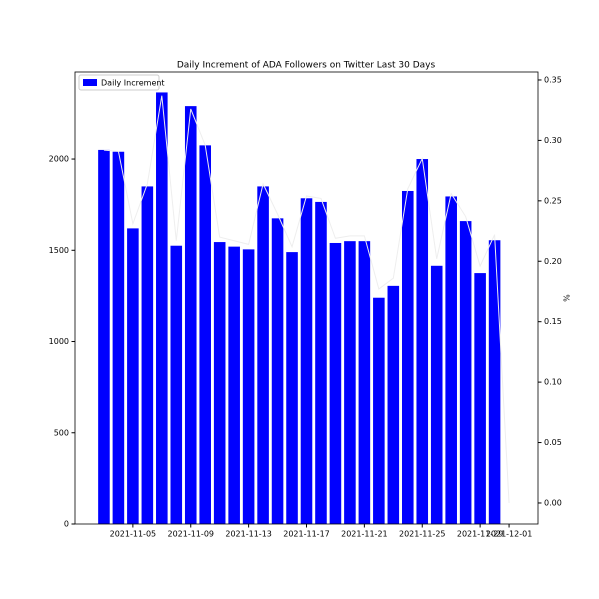 This screenshot has width=599, height=599. Describe the element at coordinates (364, 534) in the screenshot. I see `x-tick-label: 2021-11-21` at that location.